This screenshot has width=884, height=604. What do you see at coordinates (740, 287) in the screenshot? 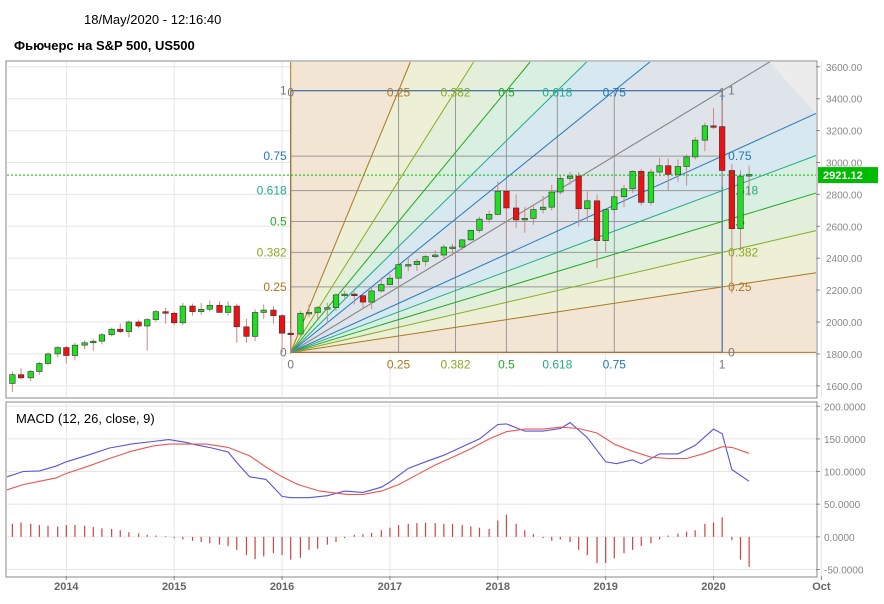
I see `fib-label-right: 0.25` at bounding box center [740, 287].